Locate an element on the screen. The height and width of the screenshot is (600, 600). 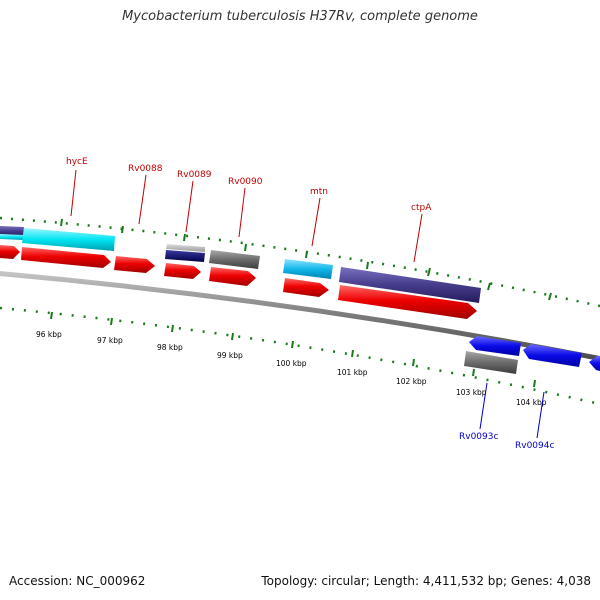
accession-label: Accession: NC_000962 is located at coordinates (77, 581).